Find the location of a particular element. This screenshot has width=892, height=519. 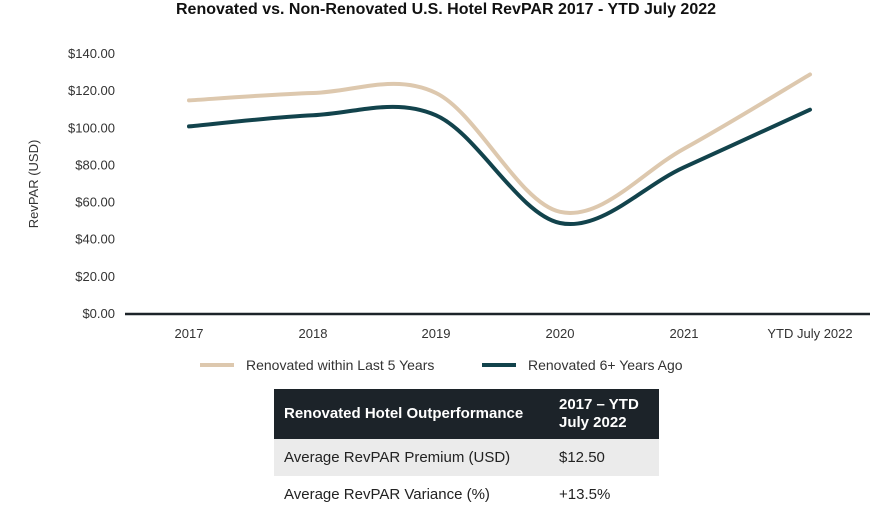

table-cell-label: Average RevPAR Variance (%) is located at coordinates (387, 494).